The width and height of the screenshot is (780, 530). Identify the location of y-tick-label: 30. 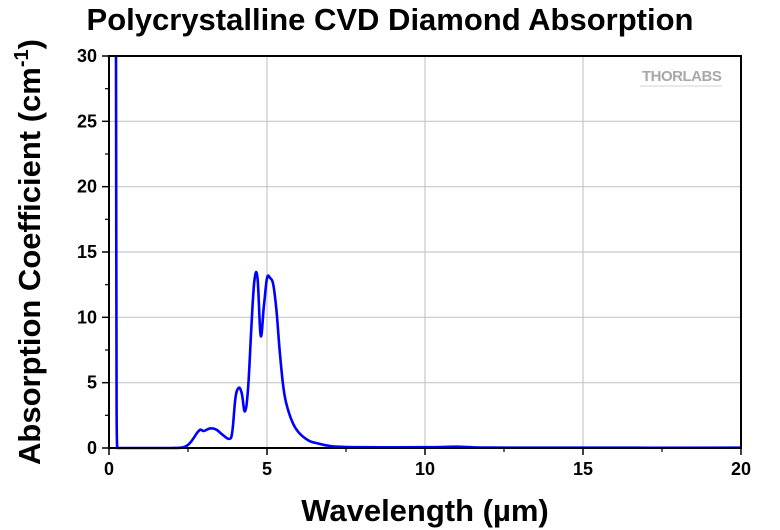
(87, 56).